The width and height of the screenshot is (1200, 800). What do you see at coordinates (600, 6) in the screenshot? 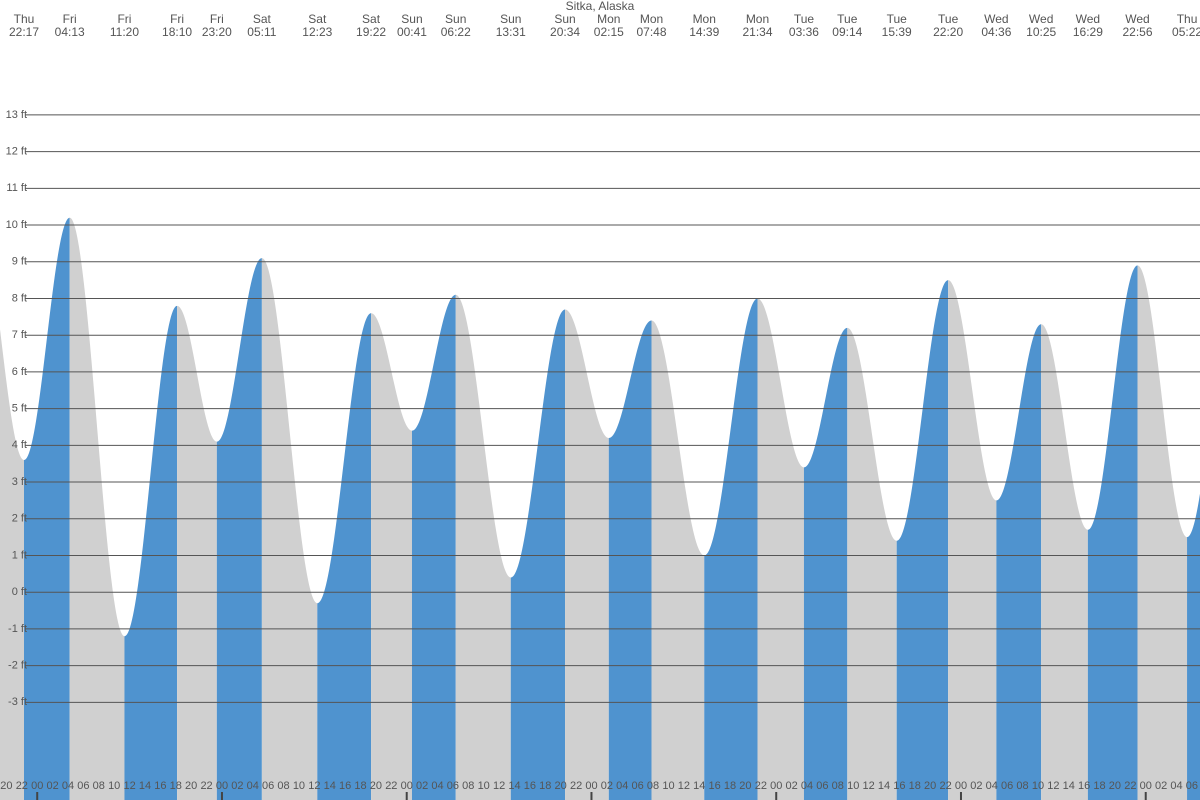
I see `chart-title: Sitka, Alaska` at bounding box center [600, 6].